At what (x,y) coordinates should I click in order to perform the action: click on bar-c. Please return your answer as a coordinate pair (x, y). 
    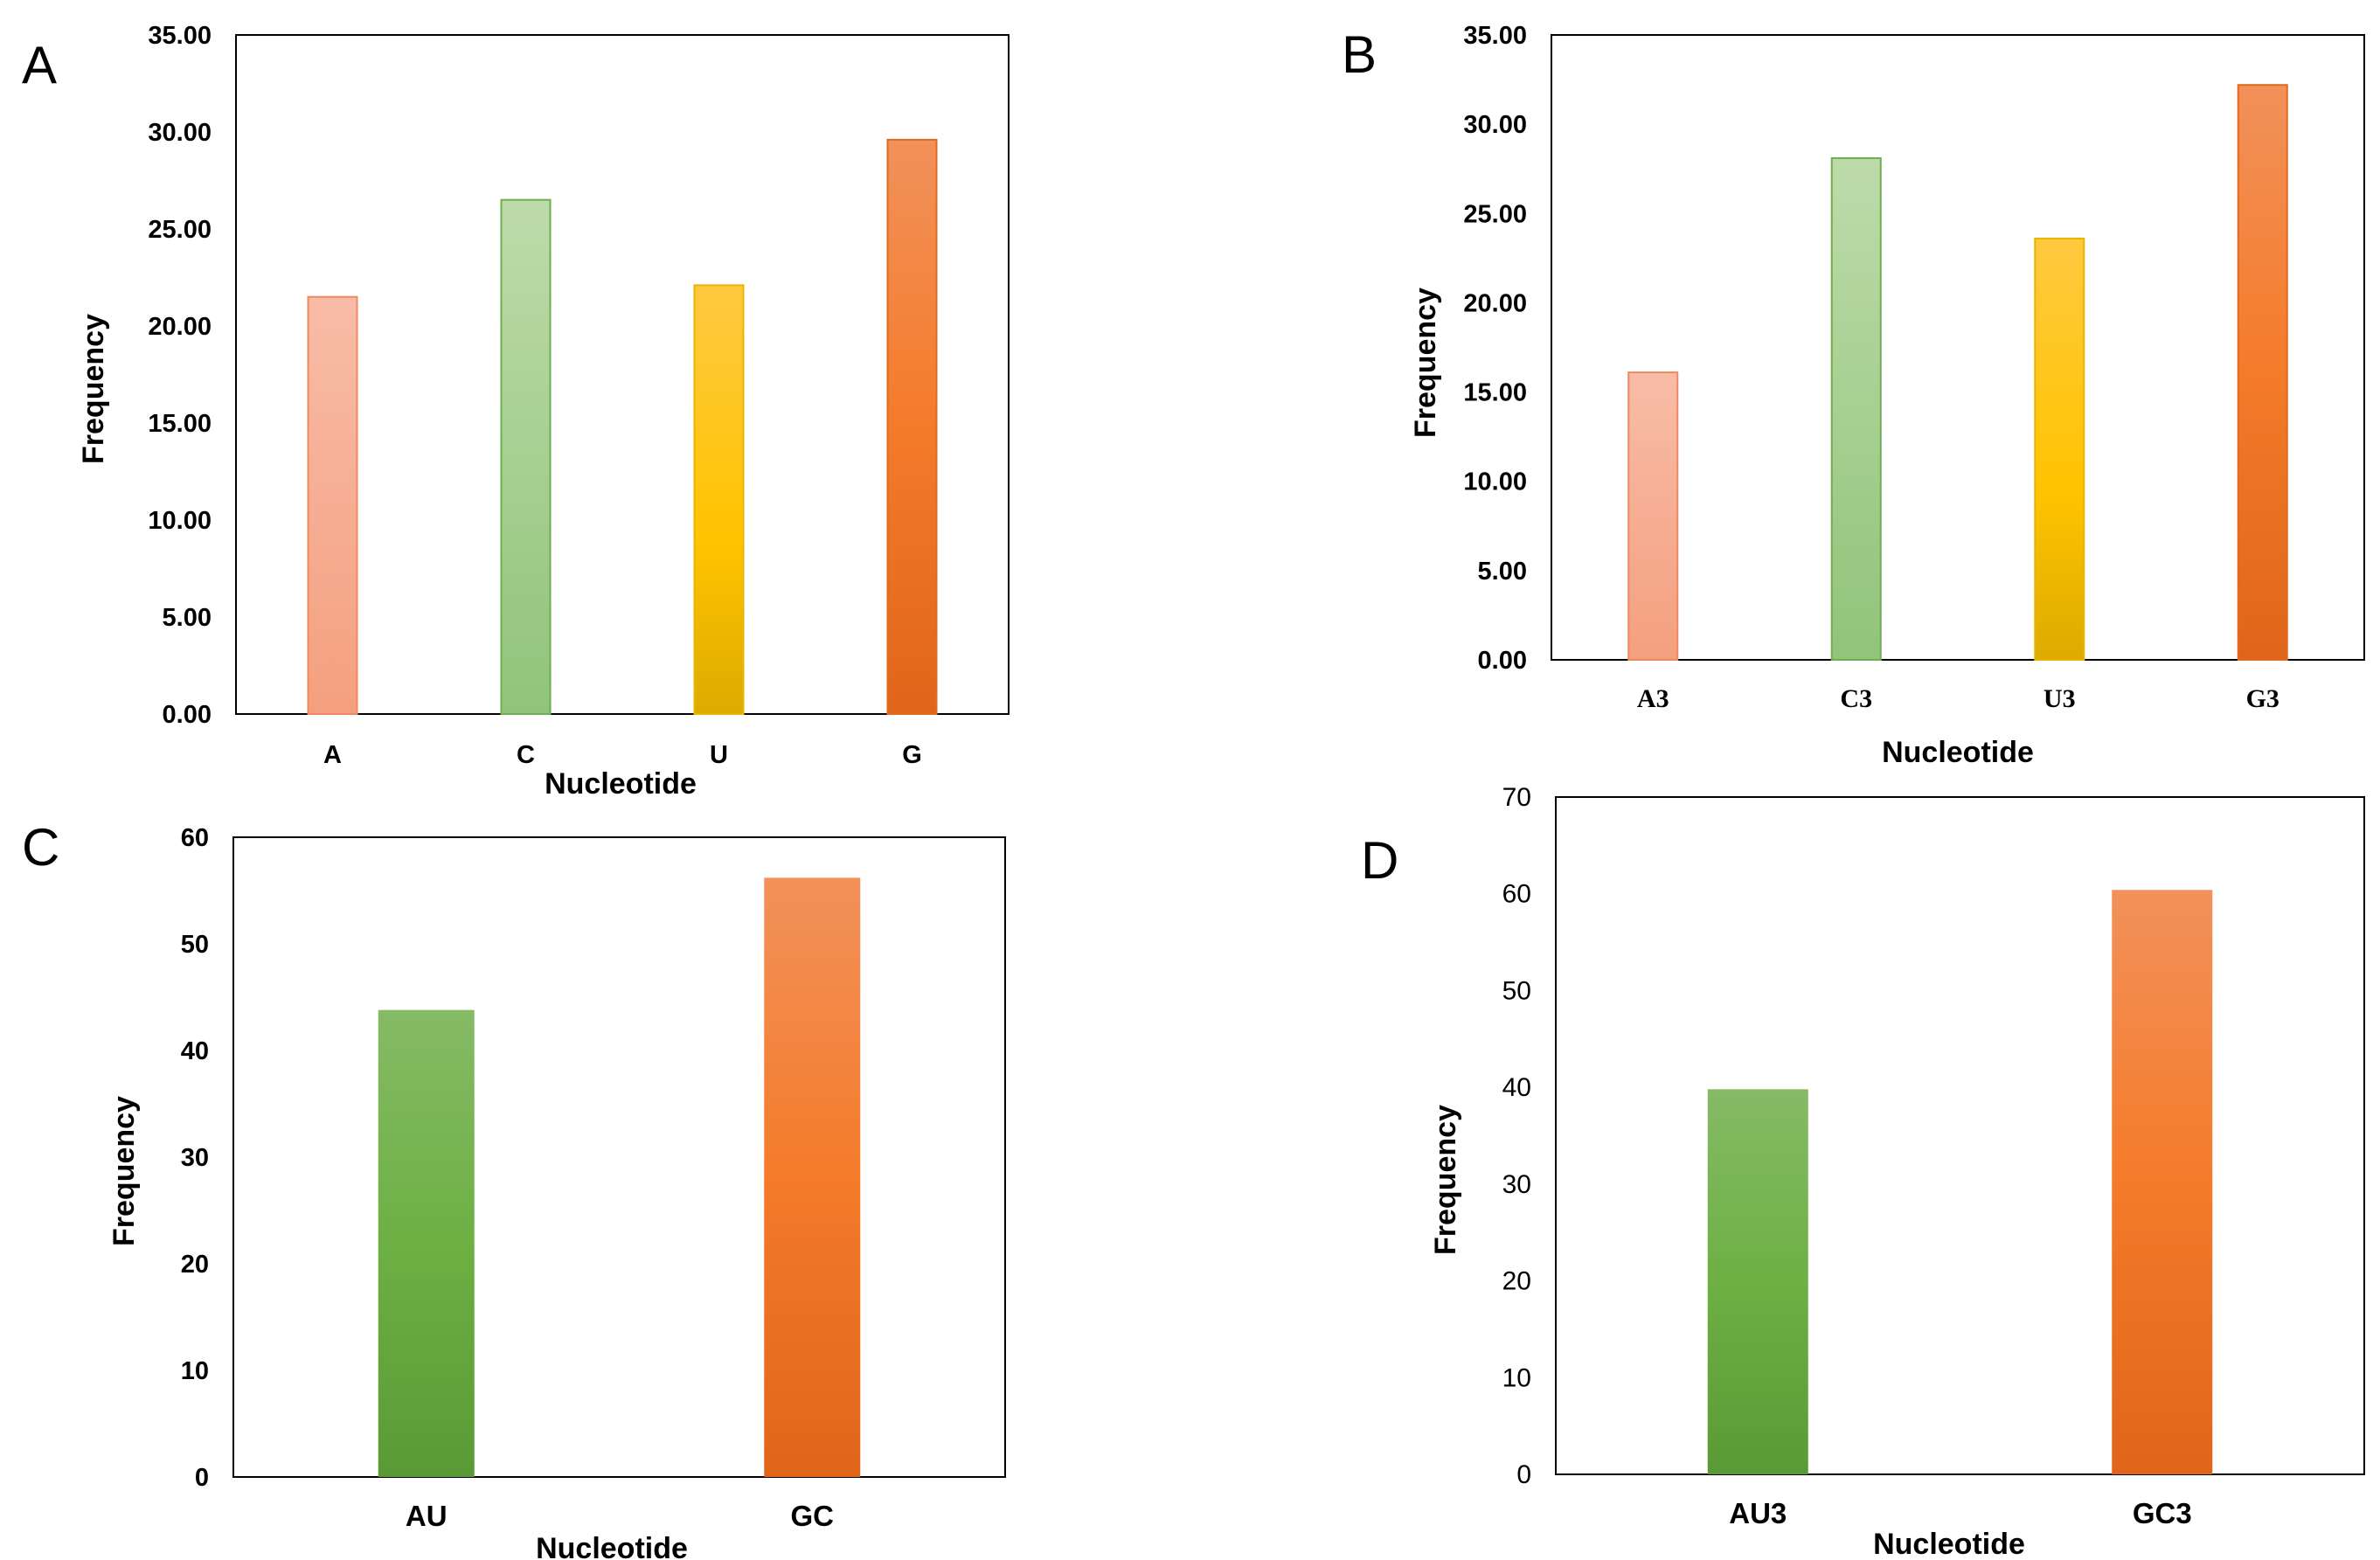
    Looking at the image, I should click on (526, 456).